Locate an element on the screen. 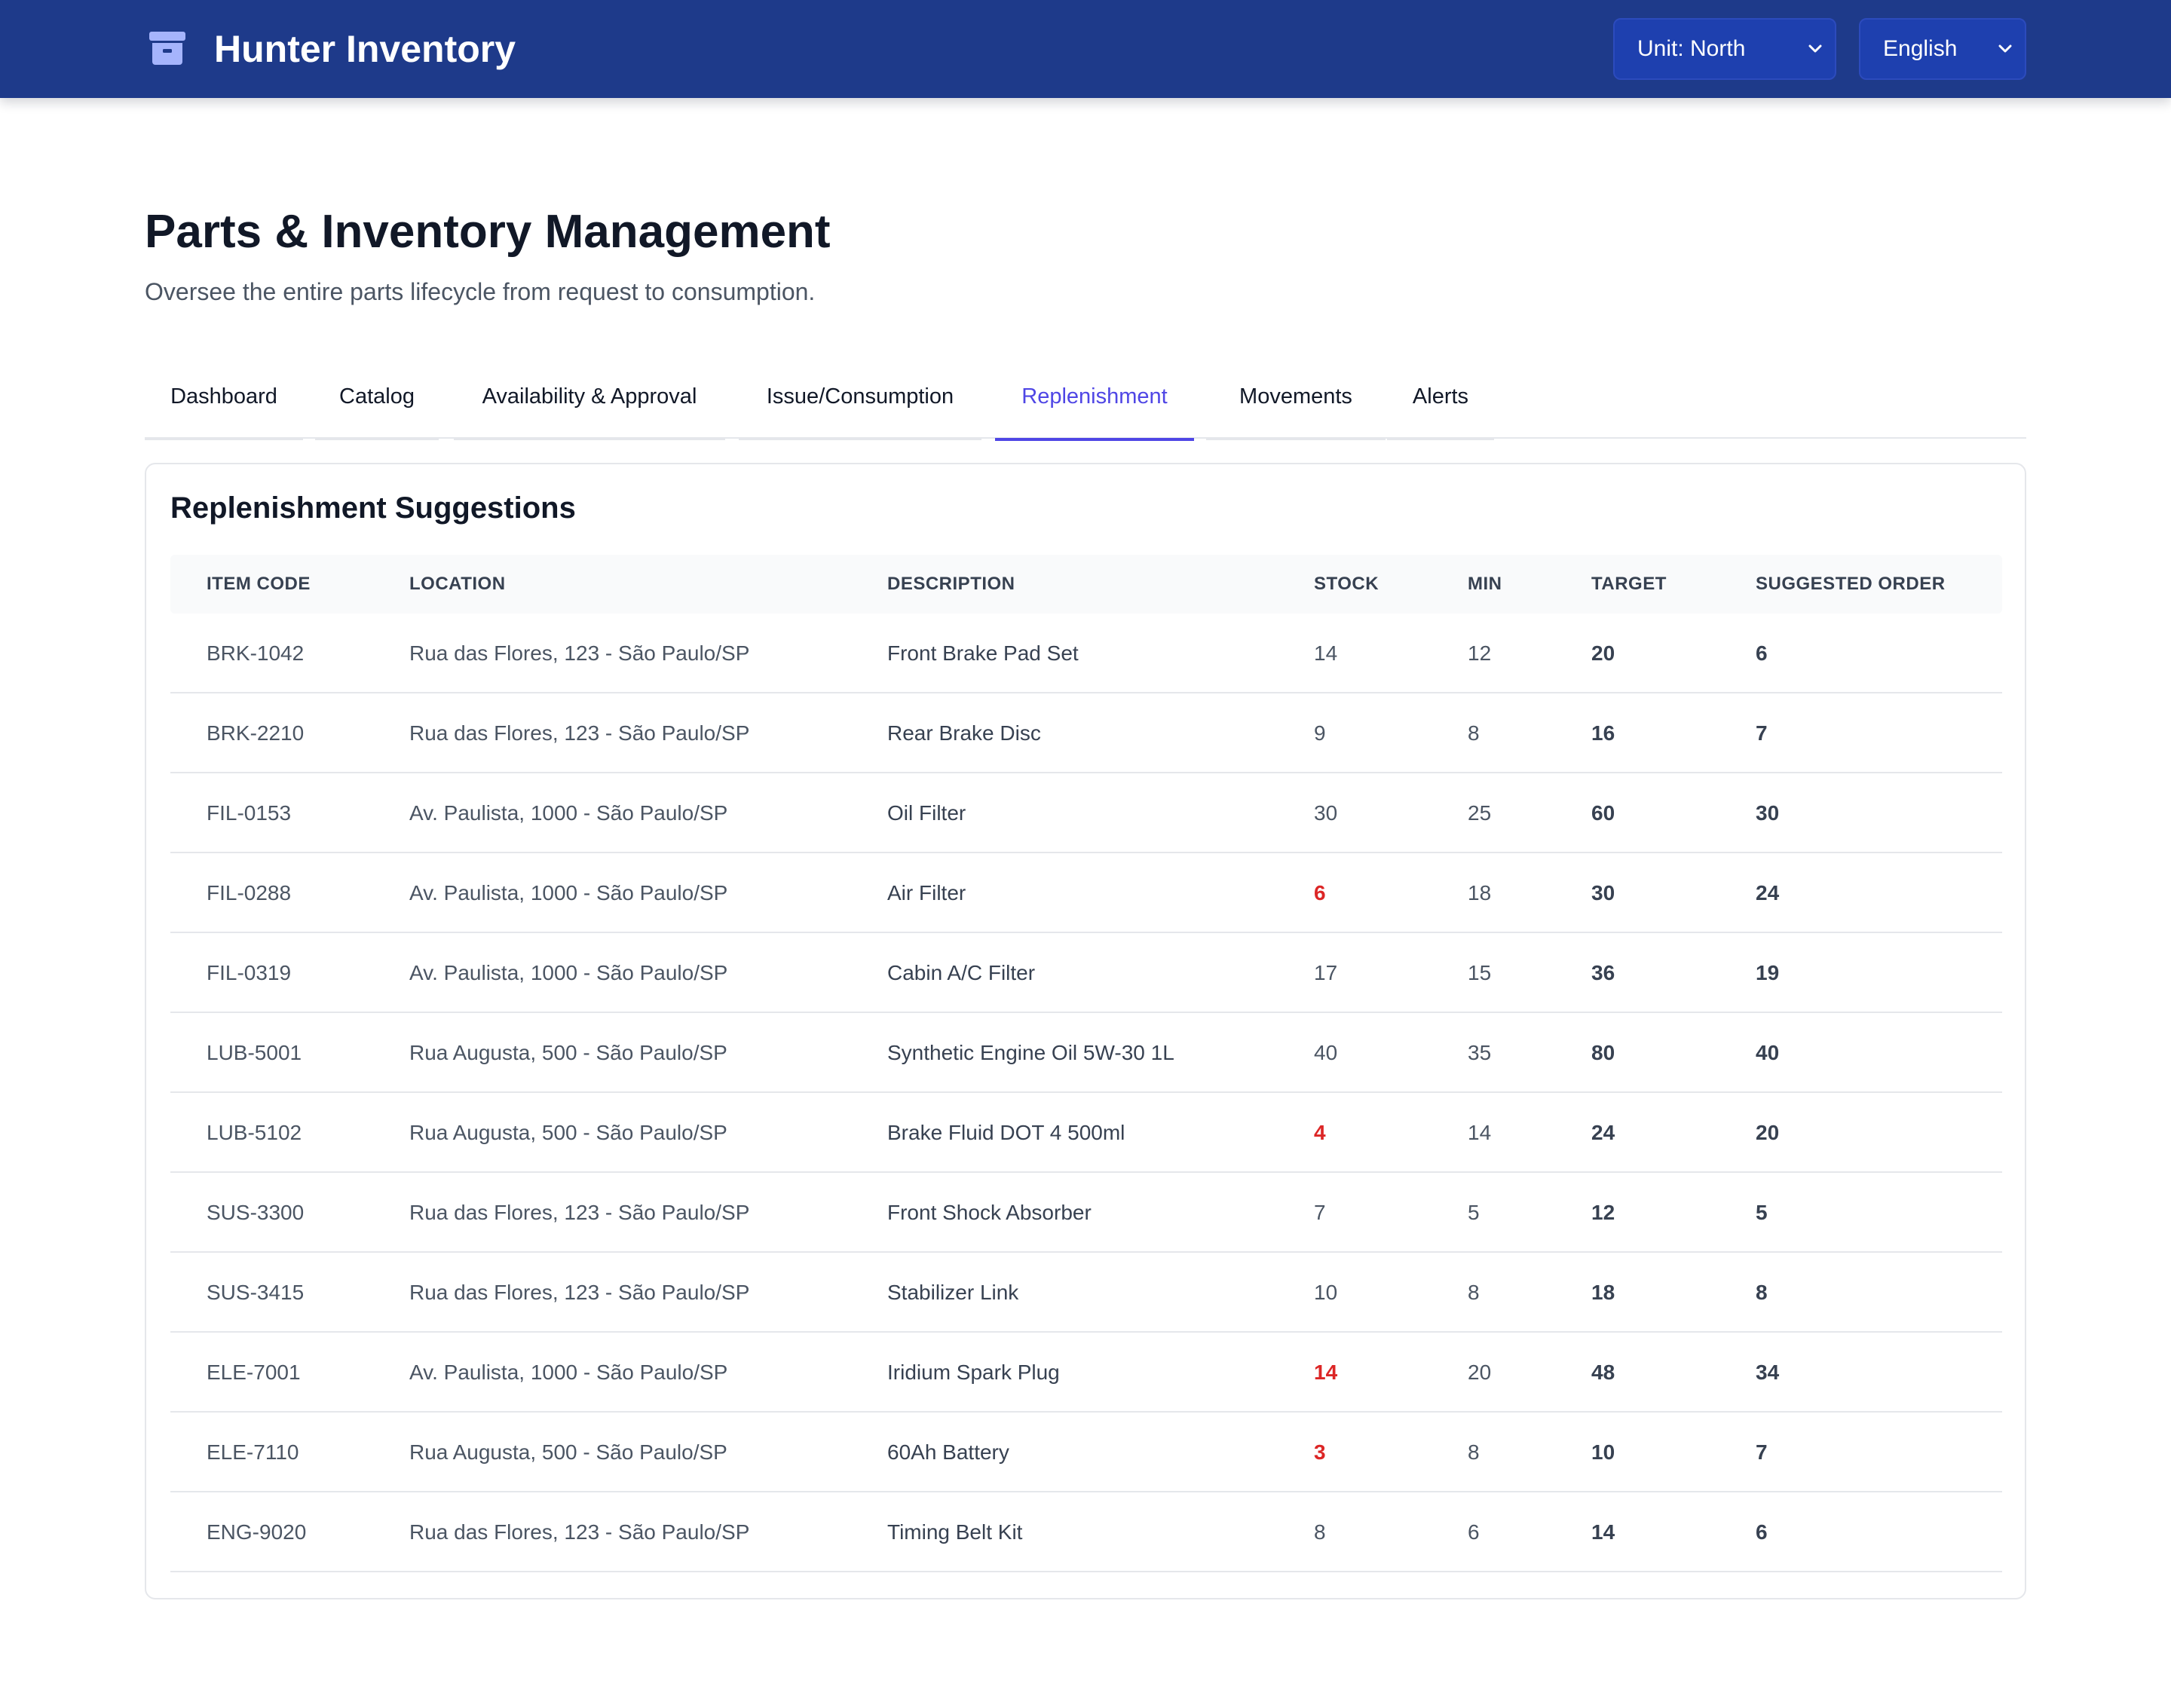  stock-cell: 4 is located at coordinates (1320, 1132).